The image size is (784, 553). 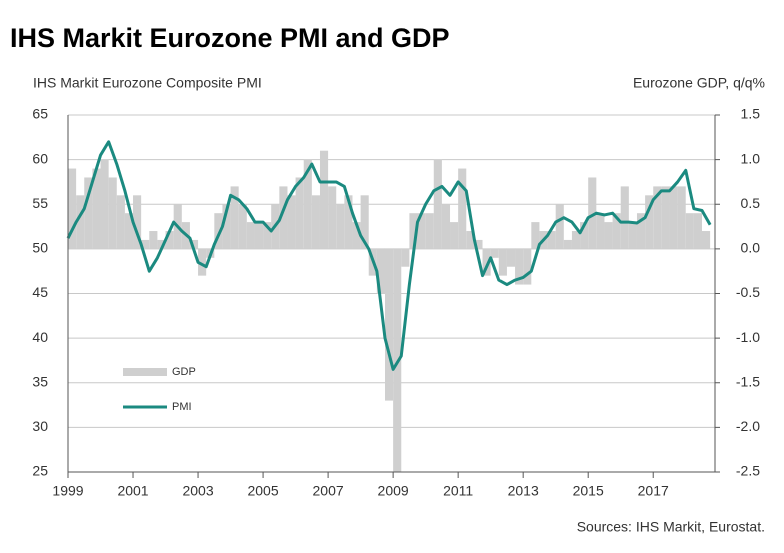 What do you see at coordinates (40, 292) in the screenshot?
I see `y-tick-label: 45` at bounding box center [40, 292].